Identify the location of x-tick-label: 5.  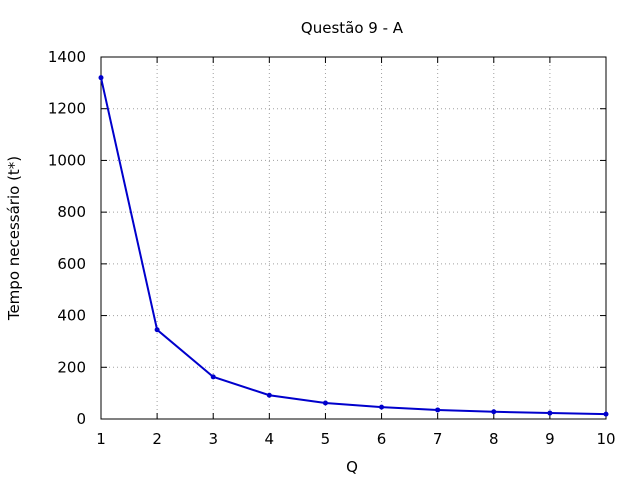
(326, 439).